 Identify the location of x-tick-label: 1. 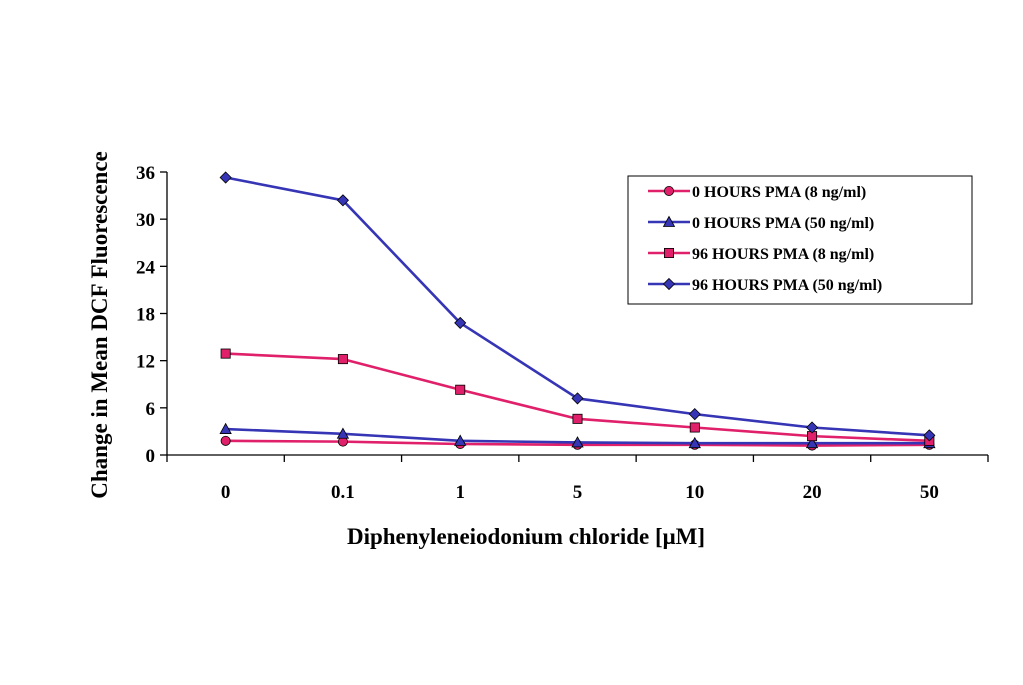
(460, 492).